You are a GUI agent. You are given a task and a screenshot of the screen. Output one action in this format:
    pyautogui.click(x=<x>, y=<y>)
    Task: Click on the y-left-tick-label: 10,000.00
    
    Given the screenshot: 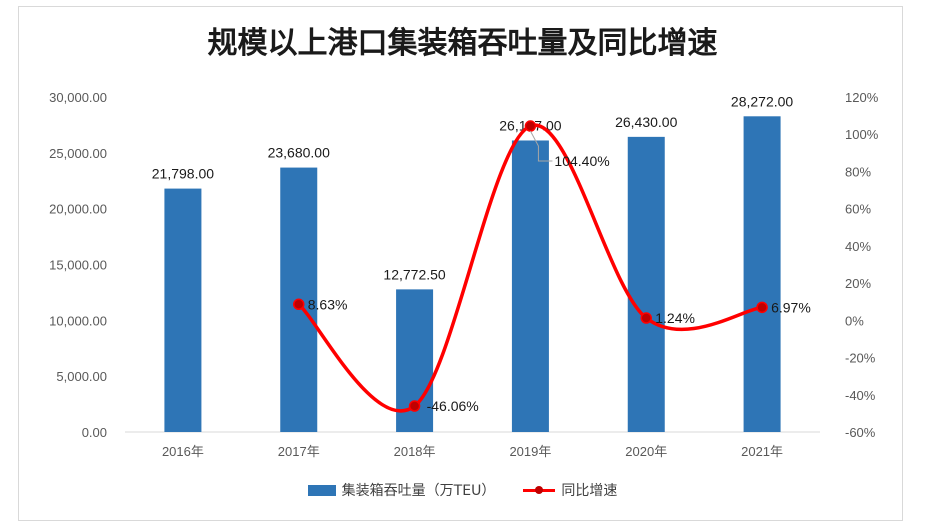 What is the action you would take?
    pyautogui.click(x=78, y=320)
    